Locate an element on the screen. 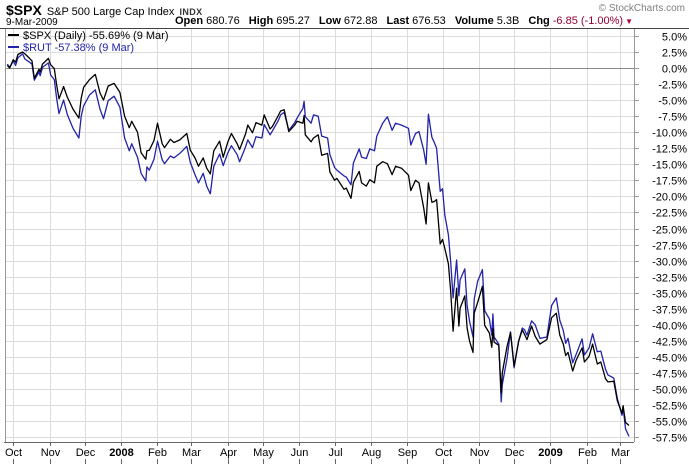 This screenshot has width=689, height=466. exchange-label: INDX is located at coordinates (191, 12).